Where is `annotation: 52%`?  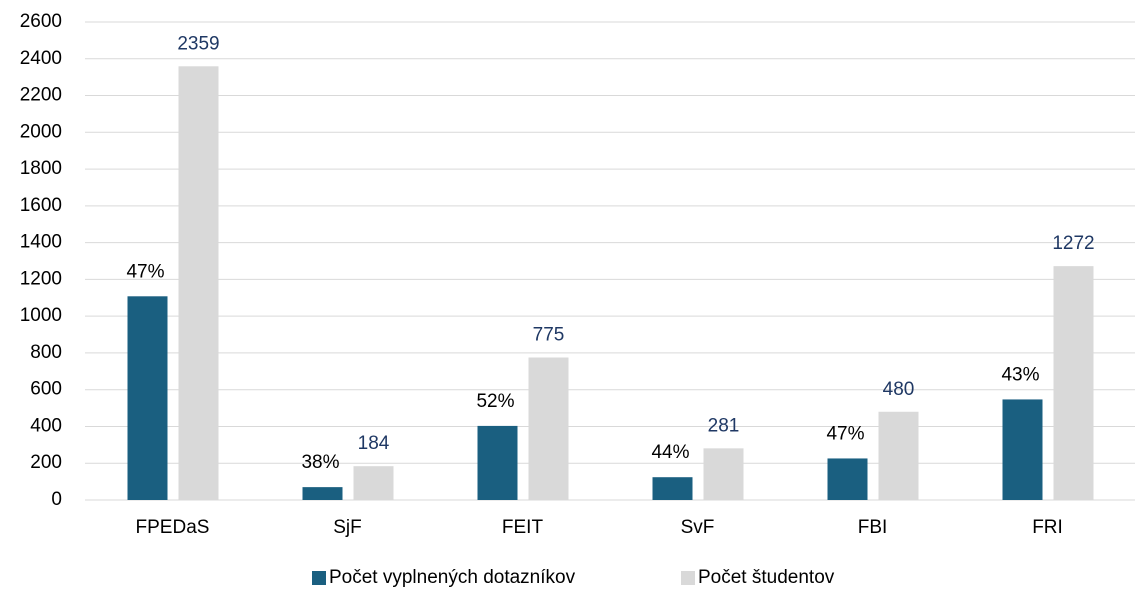 annotation: 52% is located at coordinates (495, 401).